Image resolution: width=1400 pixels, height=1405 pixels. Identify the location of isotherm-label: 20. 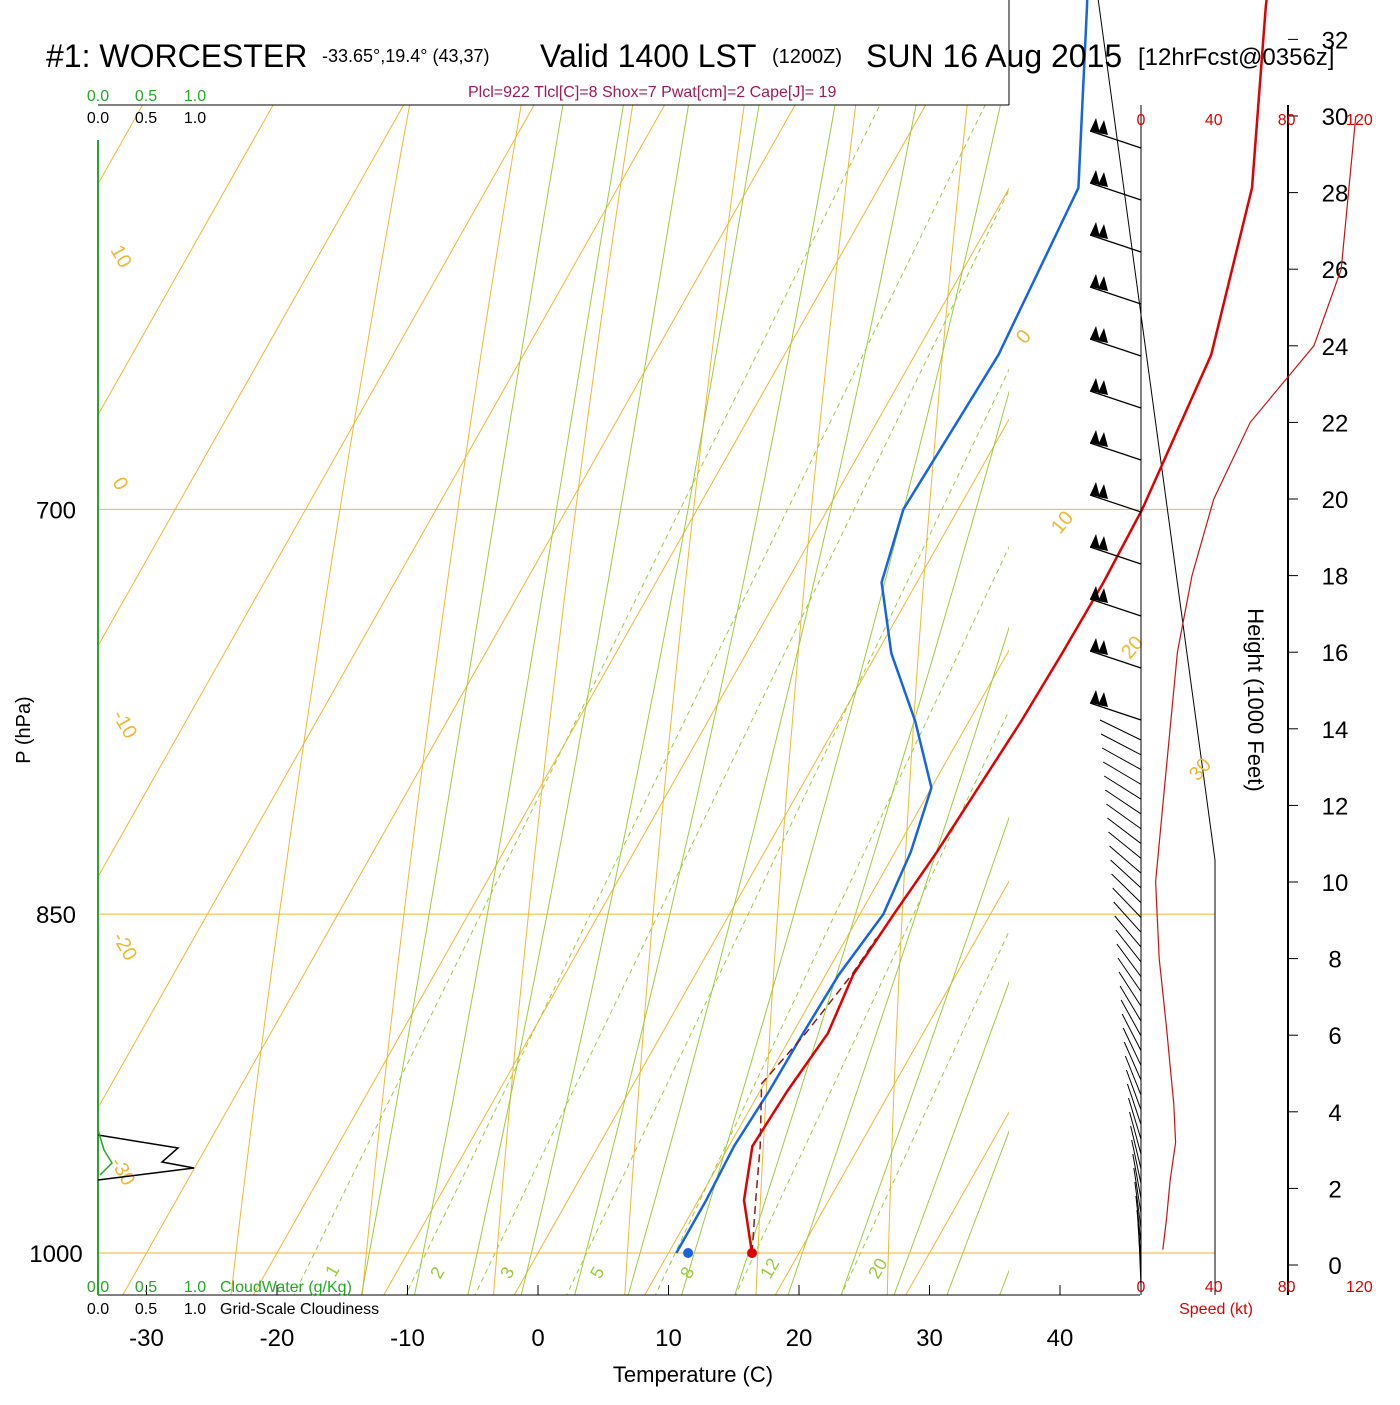
(1132, 647).